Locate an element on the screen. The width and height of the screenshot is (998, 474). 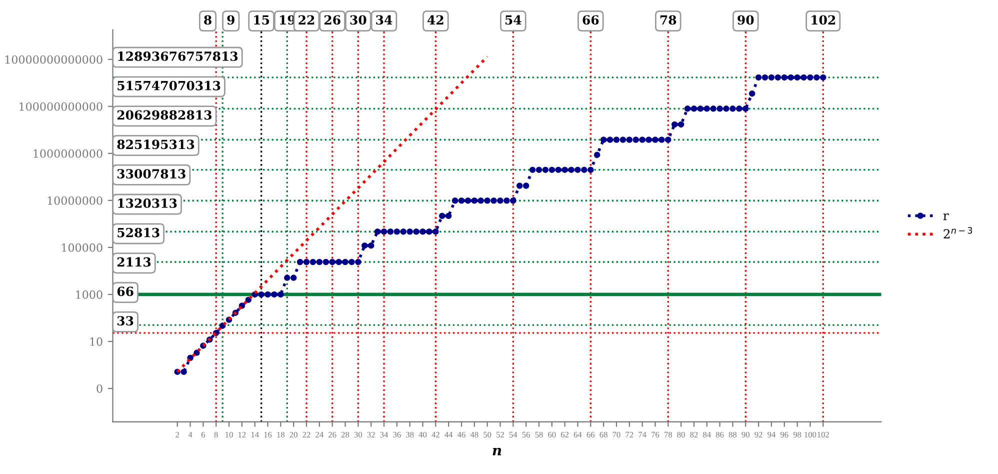
y-tick-label: 1000 is located at coordinates (89, 294).